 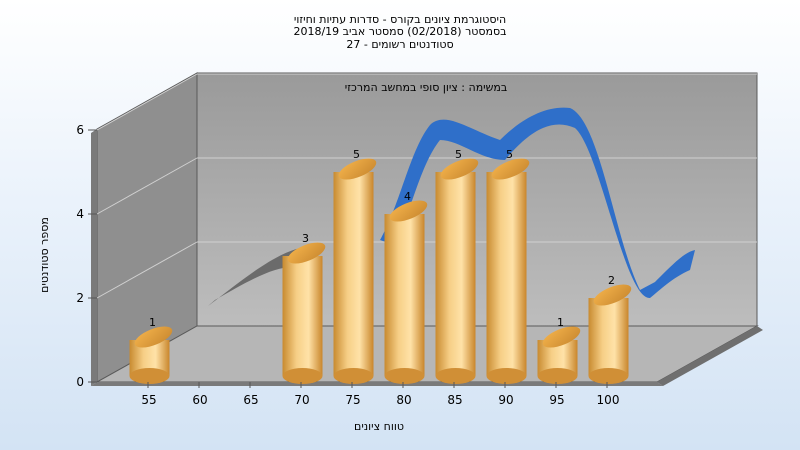 I want to click on bar-95: 1, so click(x=559, y=350).